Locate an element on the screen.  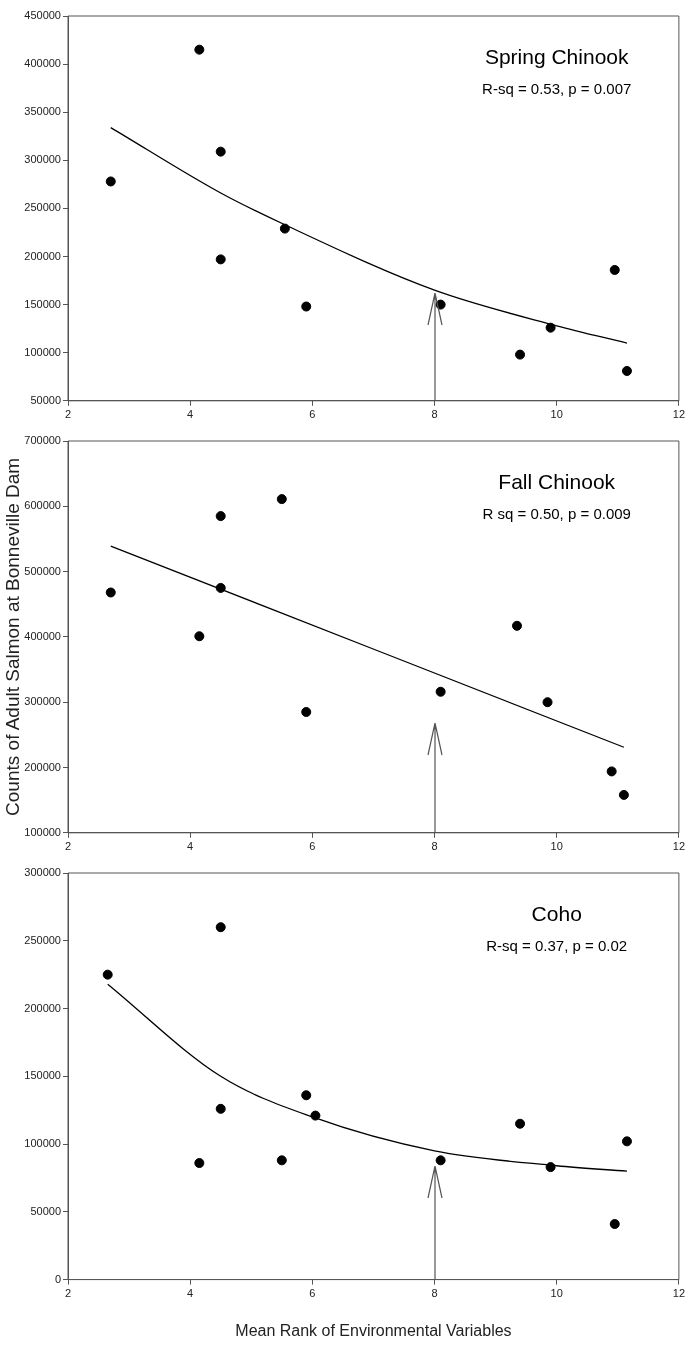
y-tick-label: 450000 is located at coordinates (42, 15).